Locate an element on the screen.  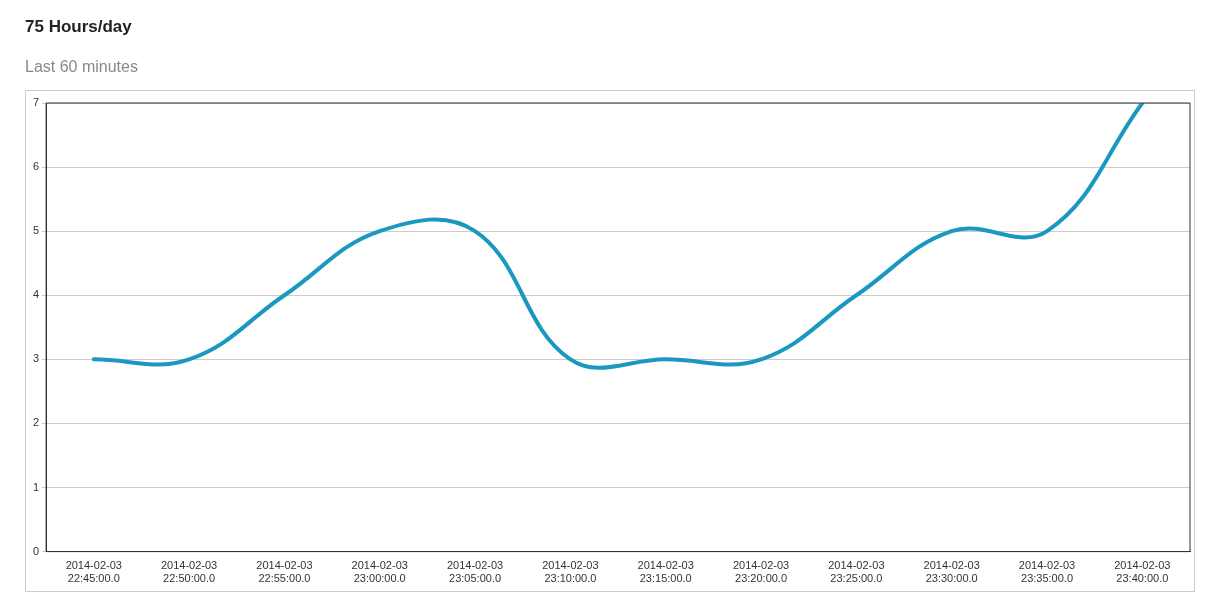
y-tick-label: 6 is located at coordinates (36, 166).